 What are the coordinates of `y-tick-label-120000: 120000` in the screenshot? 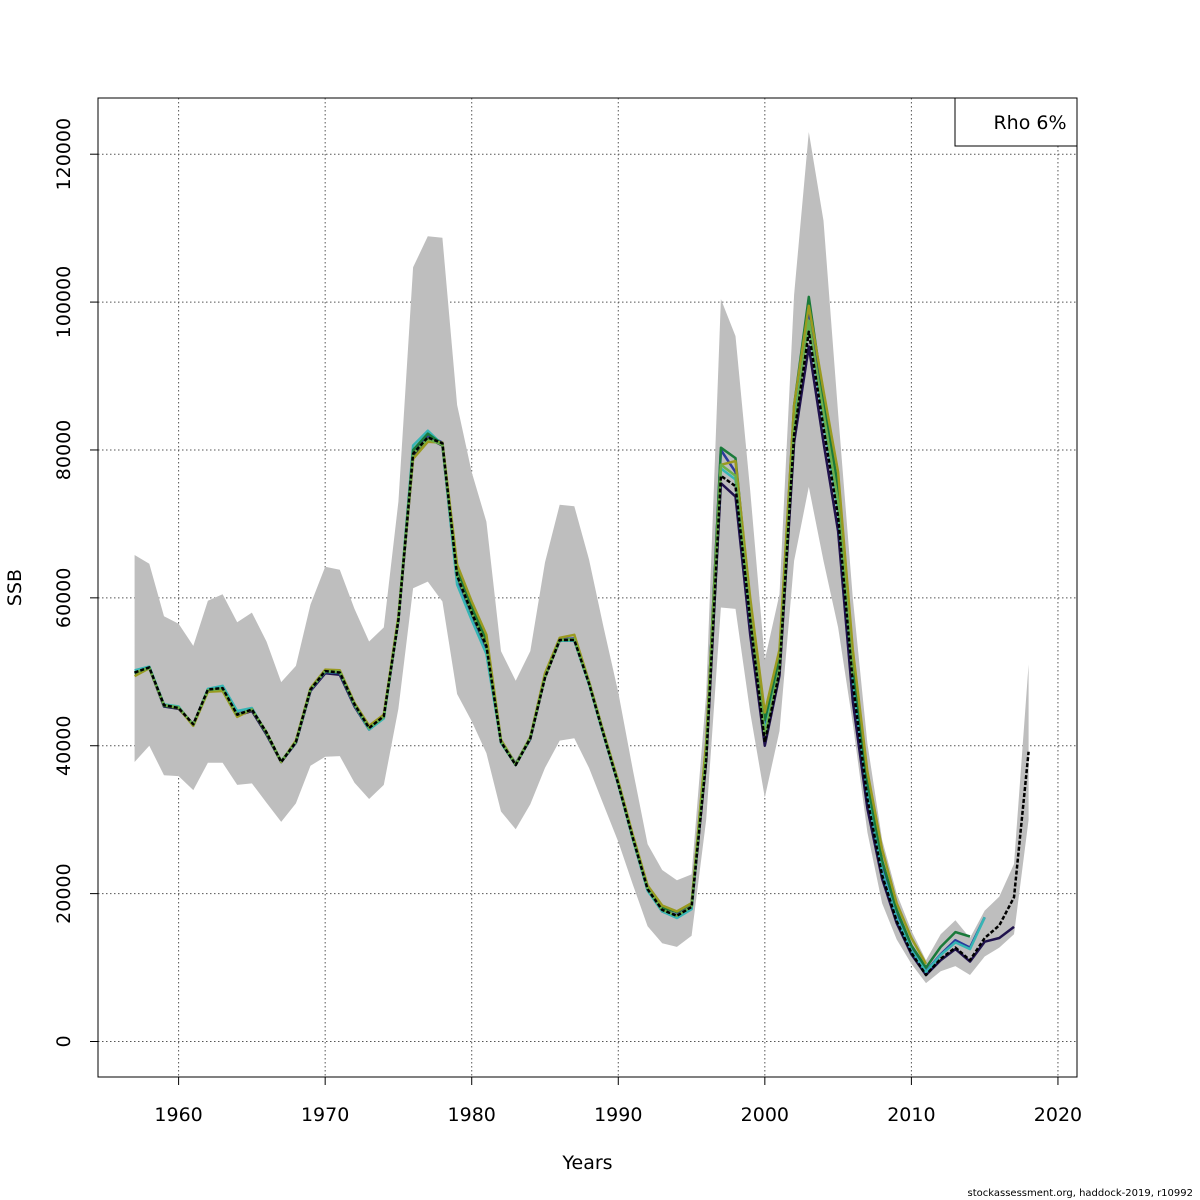 It's located at (64, 154).